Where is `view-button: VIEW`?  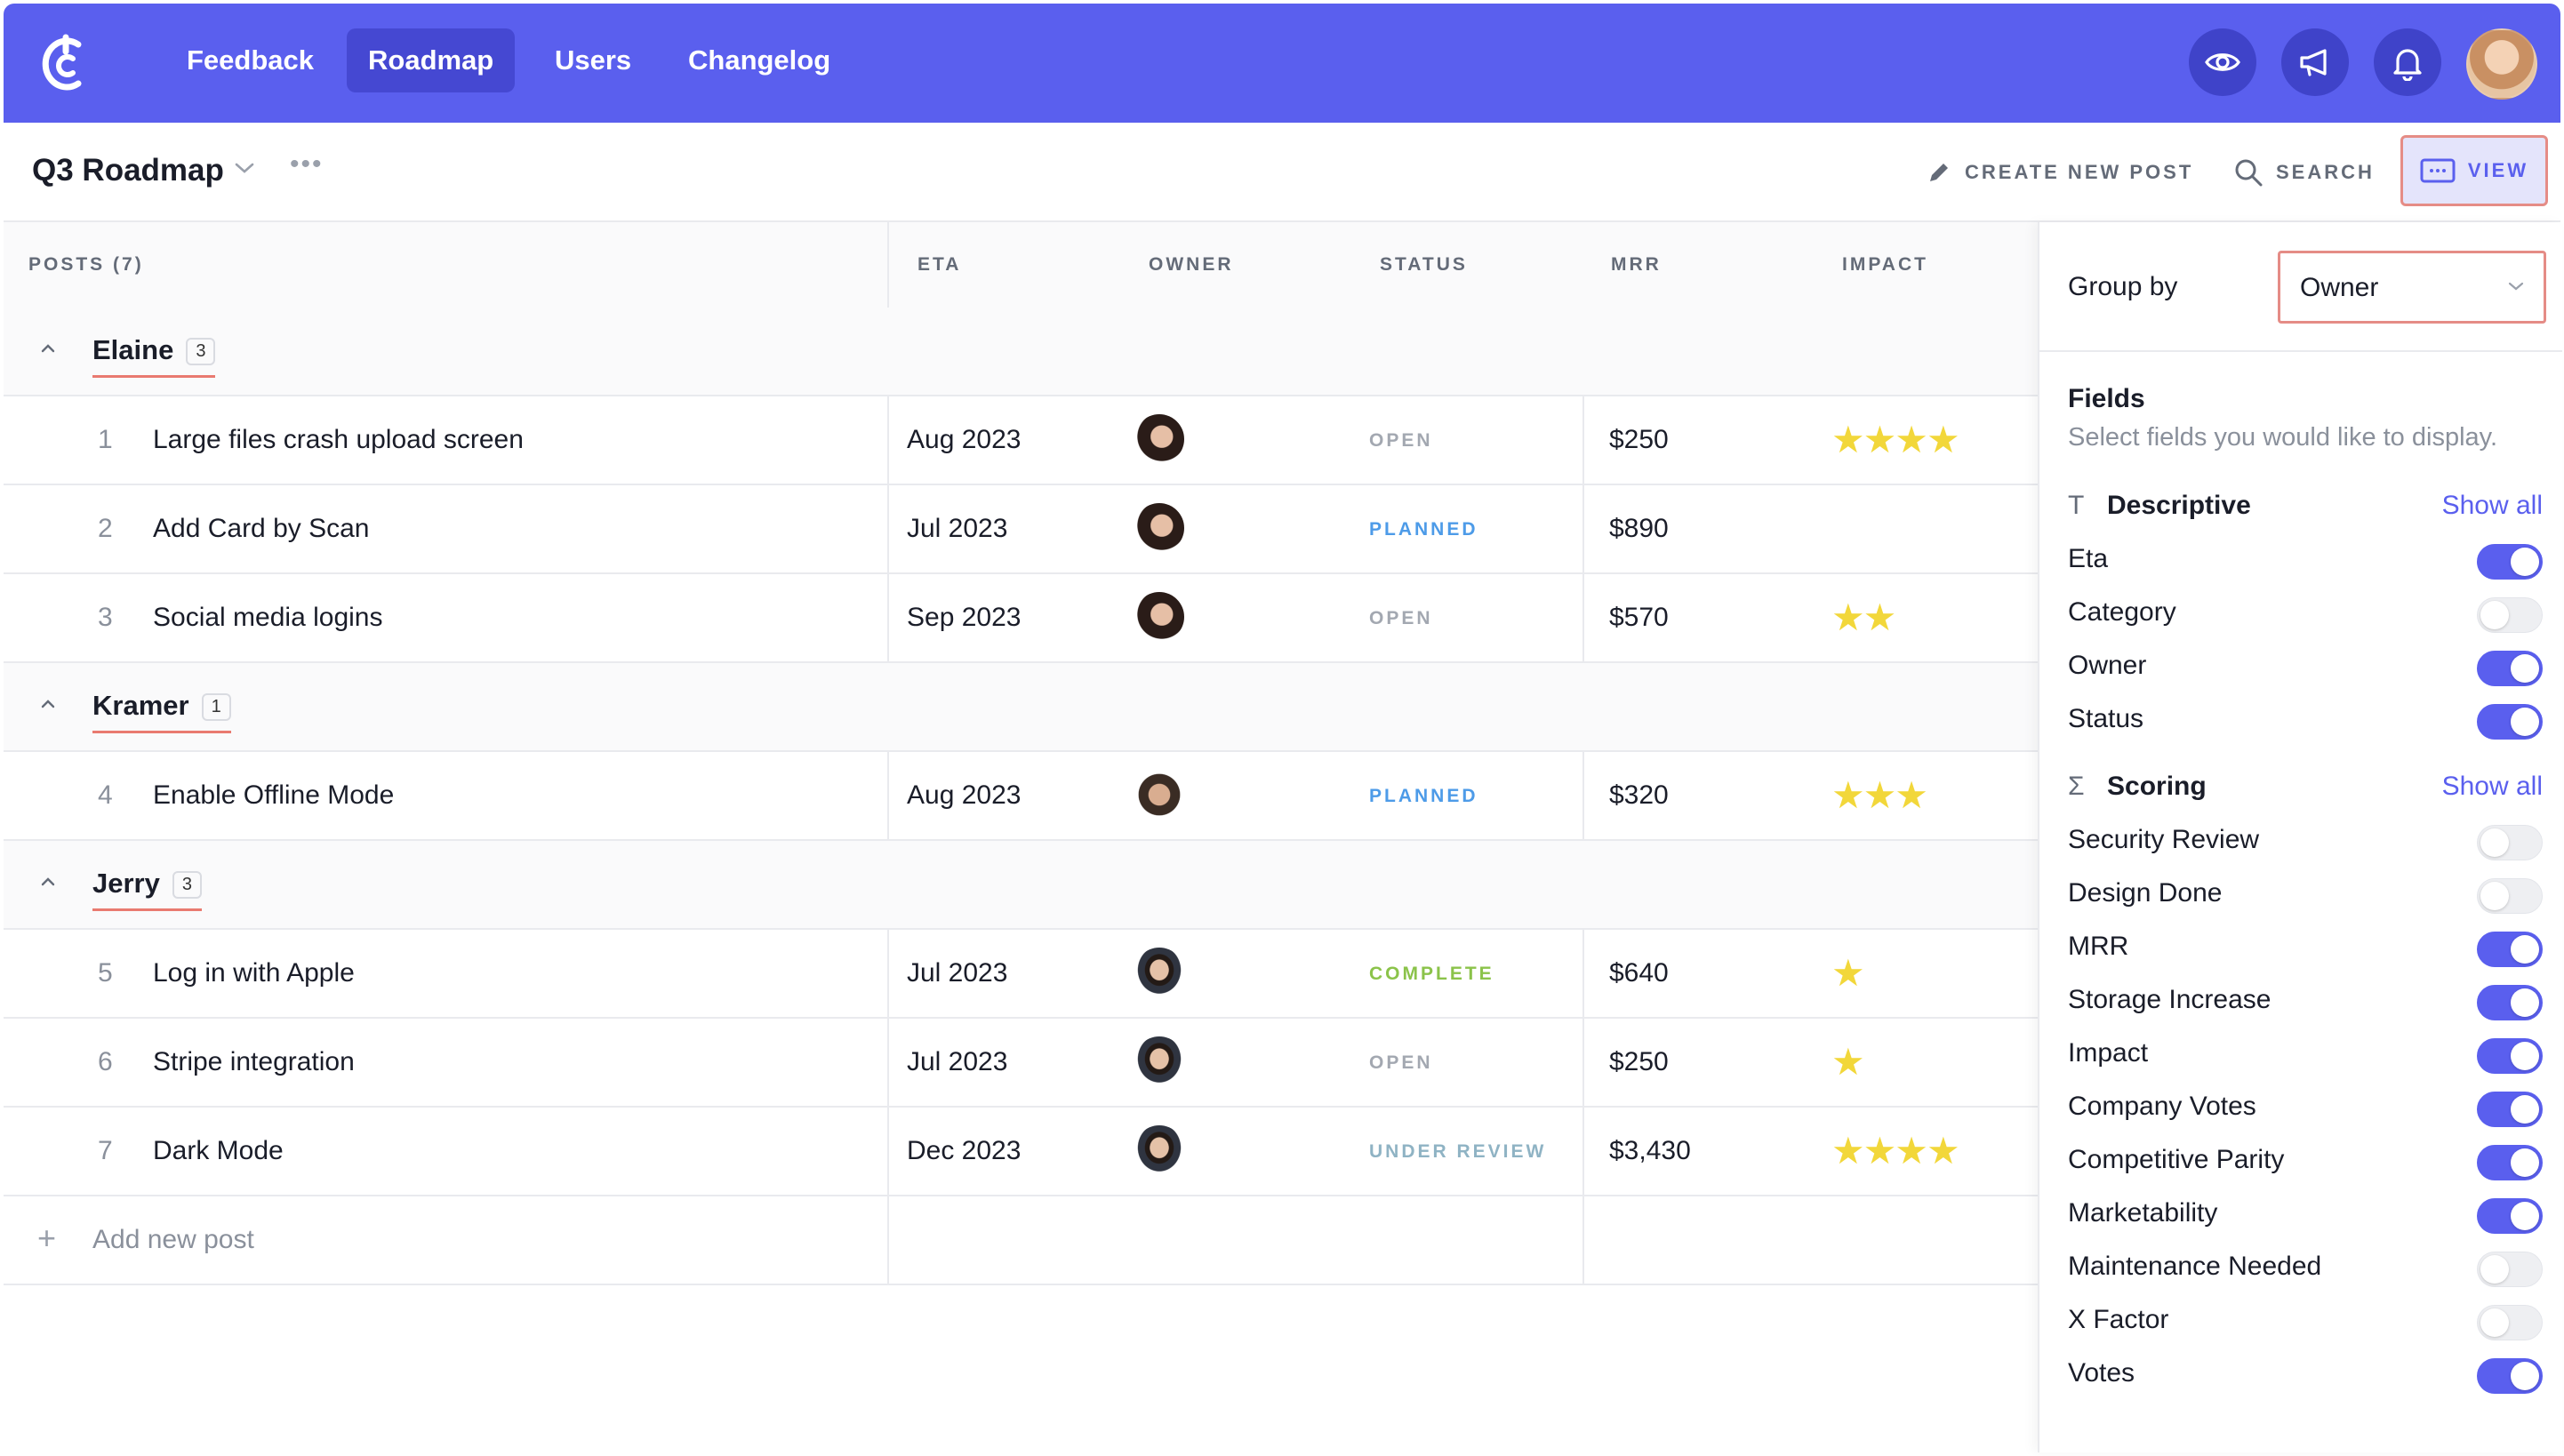 view-button: VIEW is located at coordinates (2474, 170).